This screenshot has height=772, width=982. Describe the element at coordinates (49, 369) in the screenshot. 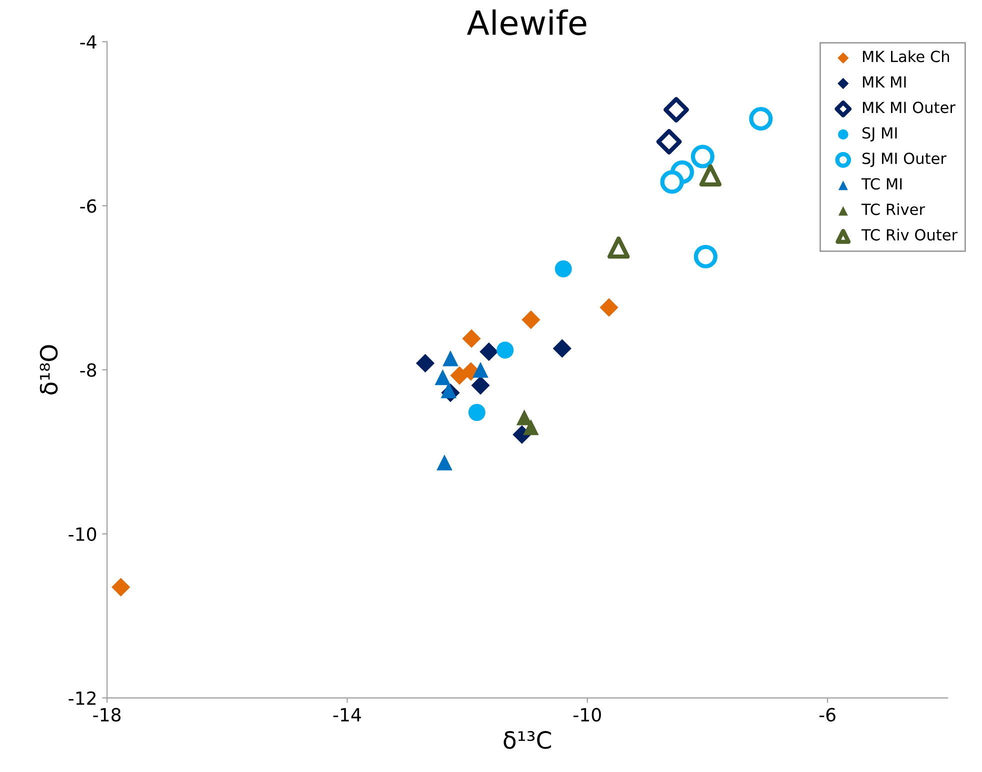

I see `y-axis-title: δ¹⁸O` at that location.